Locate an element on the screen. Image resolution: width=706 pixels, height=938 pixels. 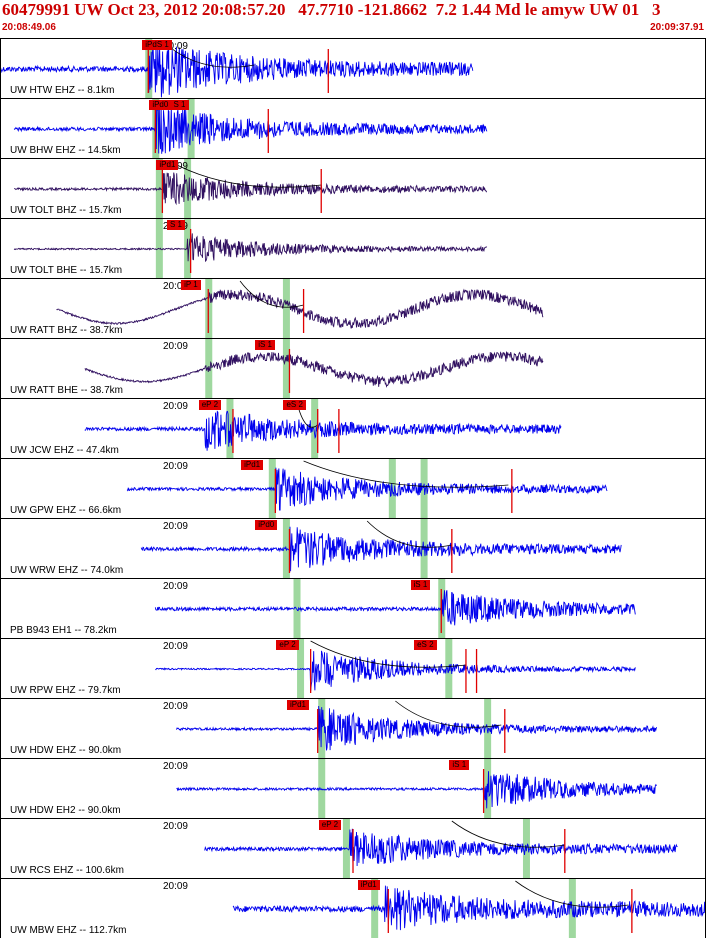
trace-panel: 20:09 iPd0 UW WRW EHZ -- 74.0km is located at coordinates (353, 548).